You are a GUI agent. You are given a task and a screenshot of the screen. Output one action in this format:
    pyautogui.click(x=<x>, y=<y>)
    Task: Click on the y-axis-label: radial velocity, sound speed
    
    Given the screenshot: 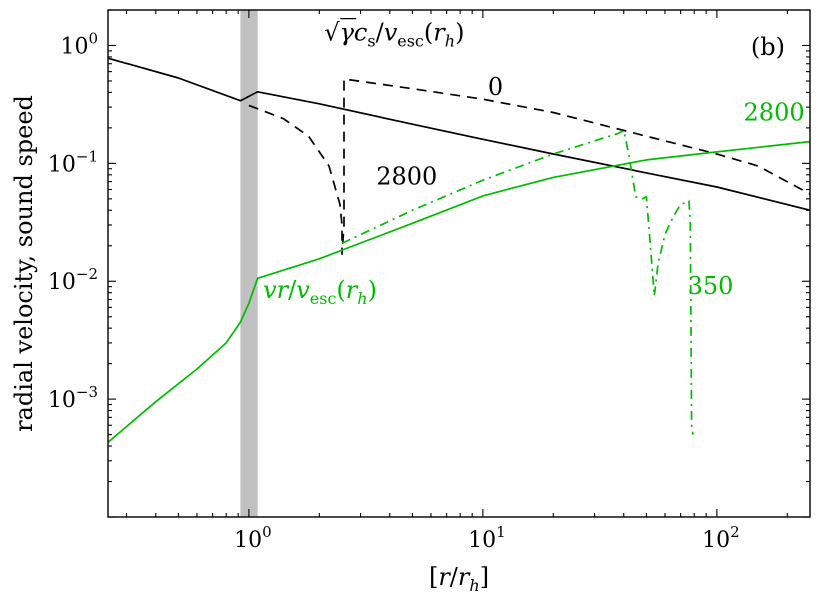 What is the action you would take?
    pyautogui.click(x=24, y=263)
    